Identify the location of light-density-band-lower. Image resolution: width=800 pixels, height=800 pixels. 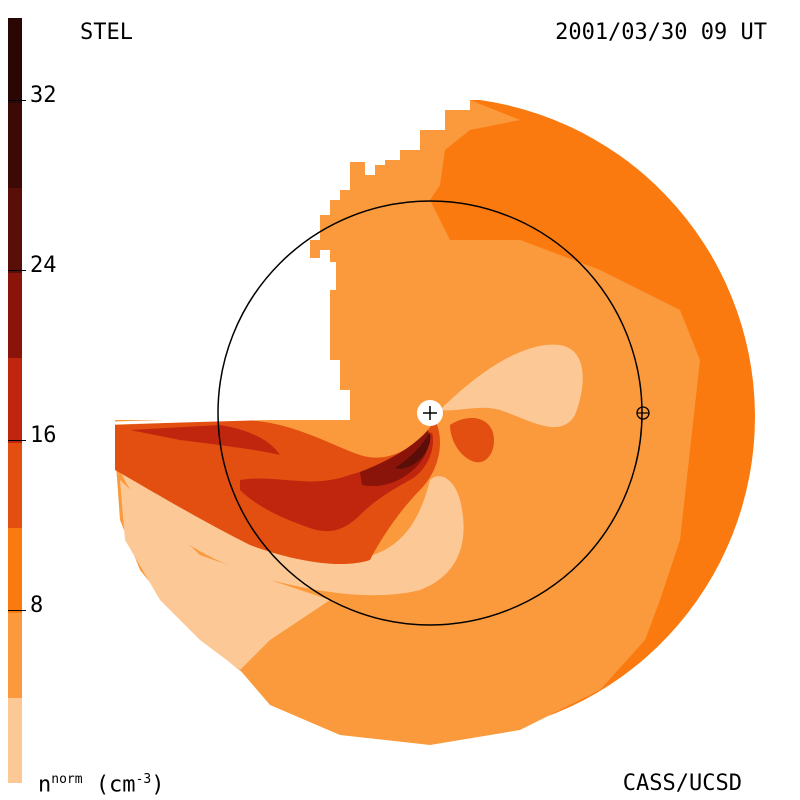
(292, 533).